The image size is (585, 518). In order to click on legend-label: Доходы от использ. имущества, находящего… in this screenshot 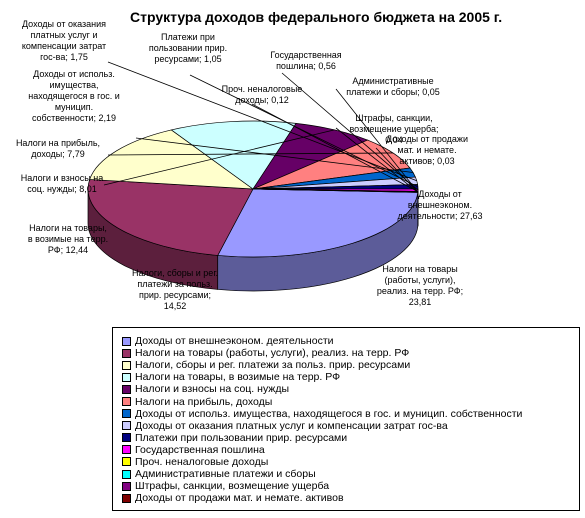, I will do `click(329, 413)`.